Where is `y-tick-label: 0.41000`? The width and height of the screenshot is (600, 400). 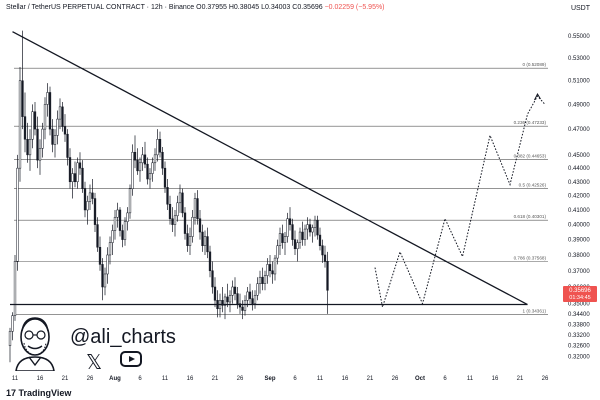
y-tick-label: 0.41000 is located at coordinates (579, 211).